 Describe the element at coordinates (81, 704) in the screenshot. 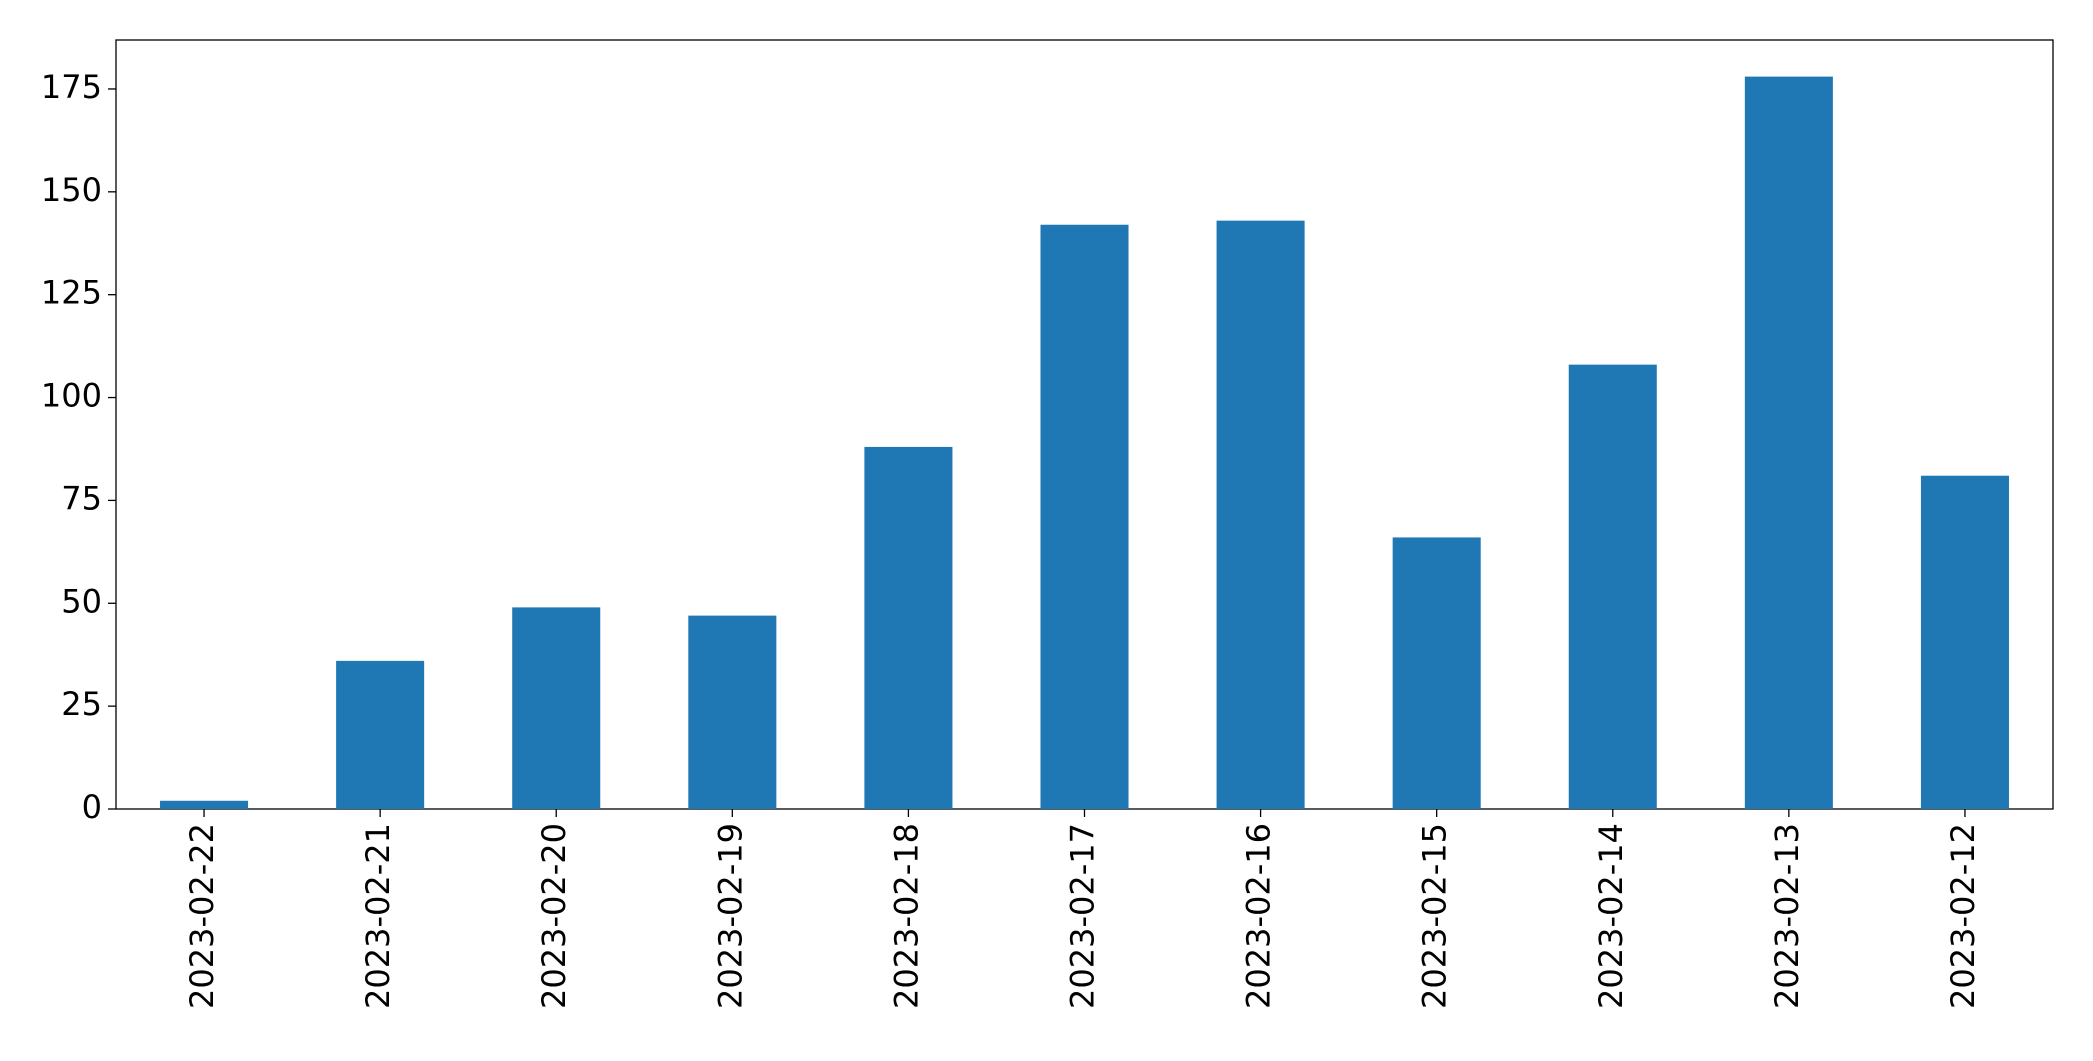

I see `y-tick-label: 25` at that location.